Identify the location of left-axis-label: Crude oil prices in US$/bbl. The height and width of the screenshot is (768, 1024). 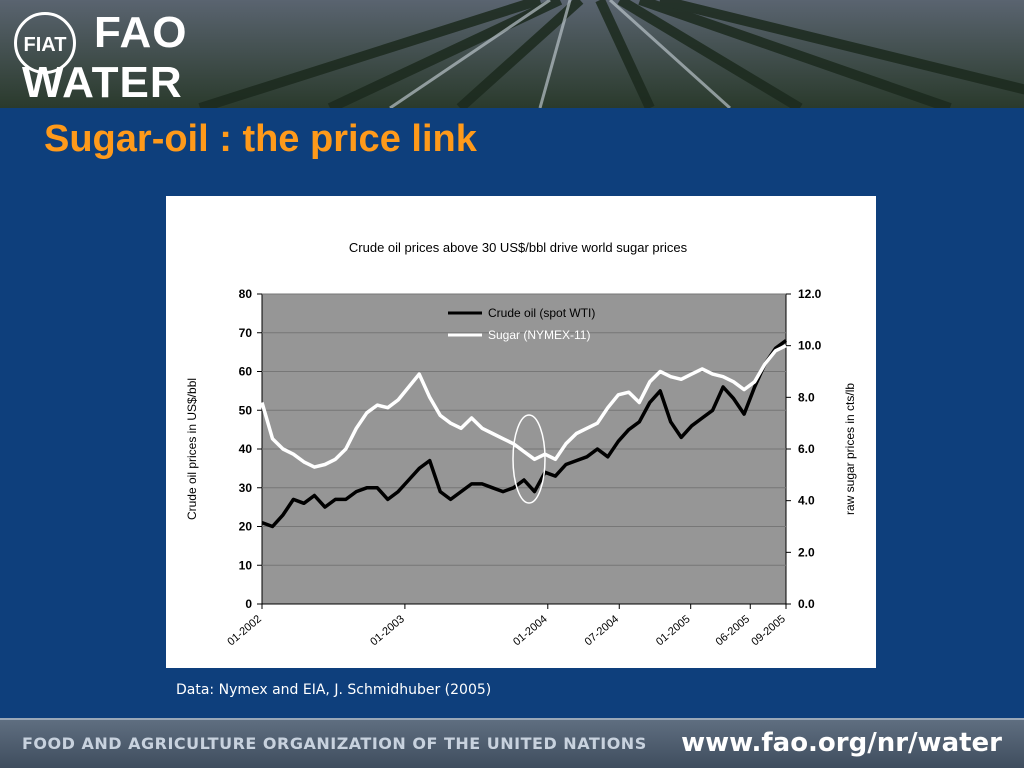
(192, 449).